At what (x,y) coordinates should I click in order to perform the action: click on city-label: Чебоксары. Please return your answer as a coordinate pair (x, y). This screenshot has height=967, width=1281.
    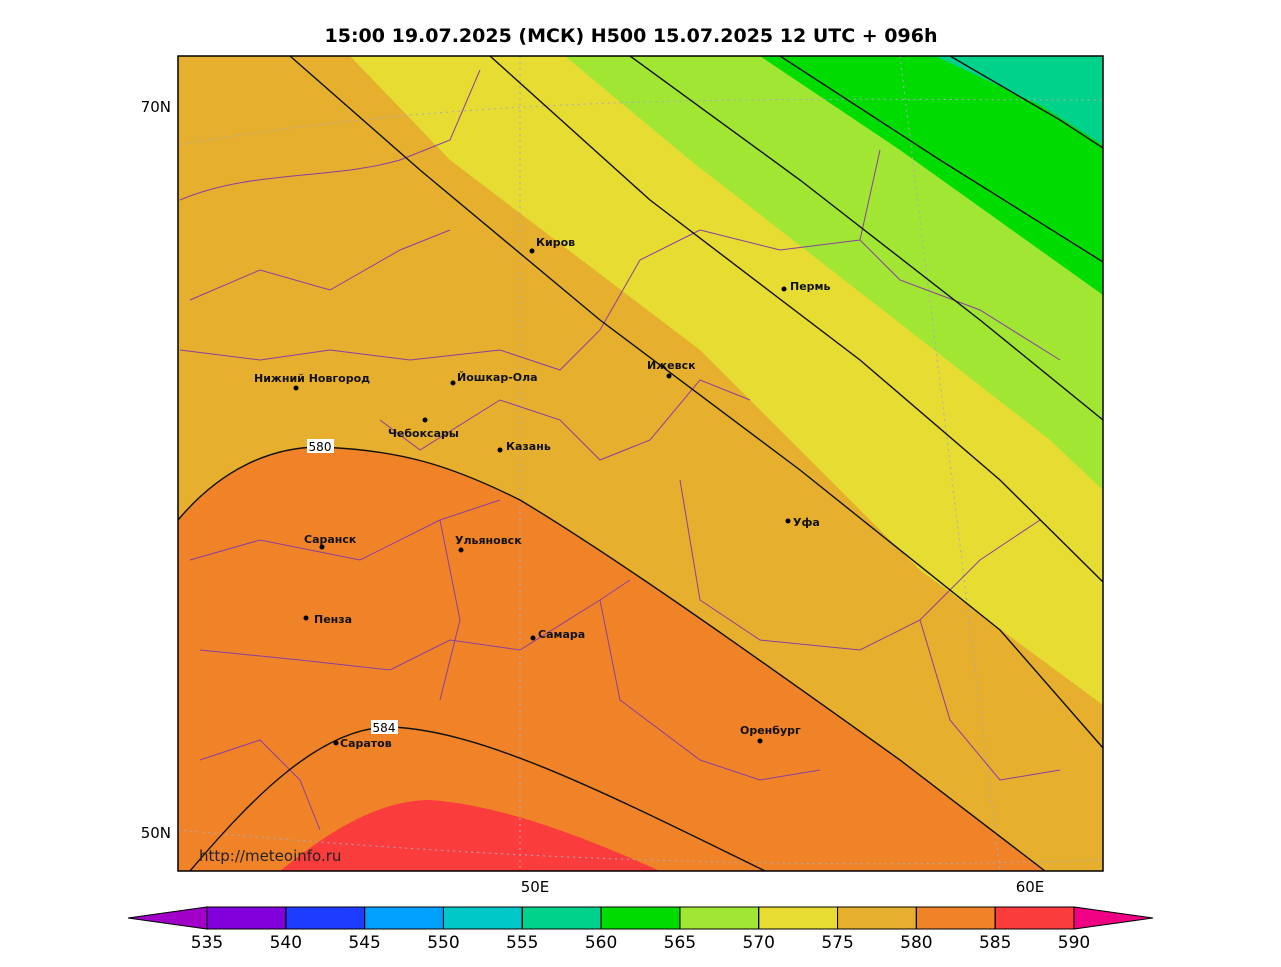
    Looking at the image, I should click on (423, 433).